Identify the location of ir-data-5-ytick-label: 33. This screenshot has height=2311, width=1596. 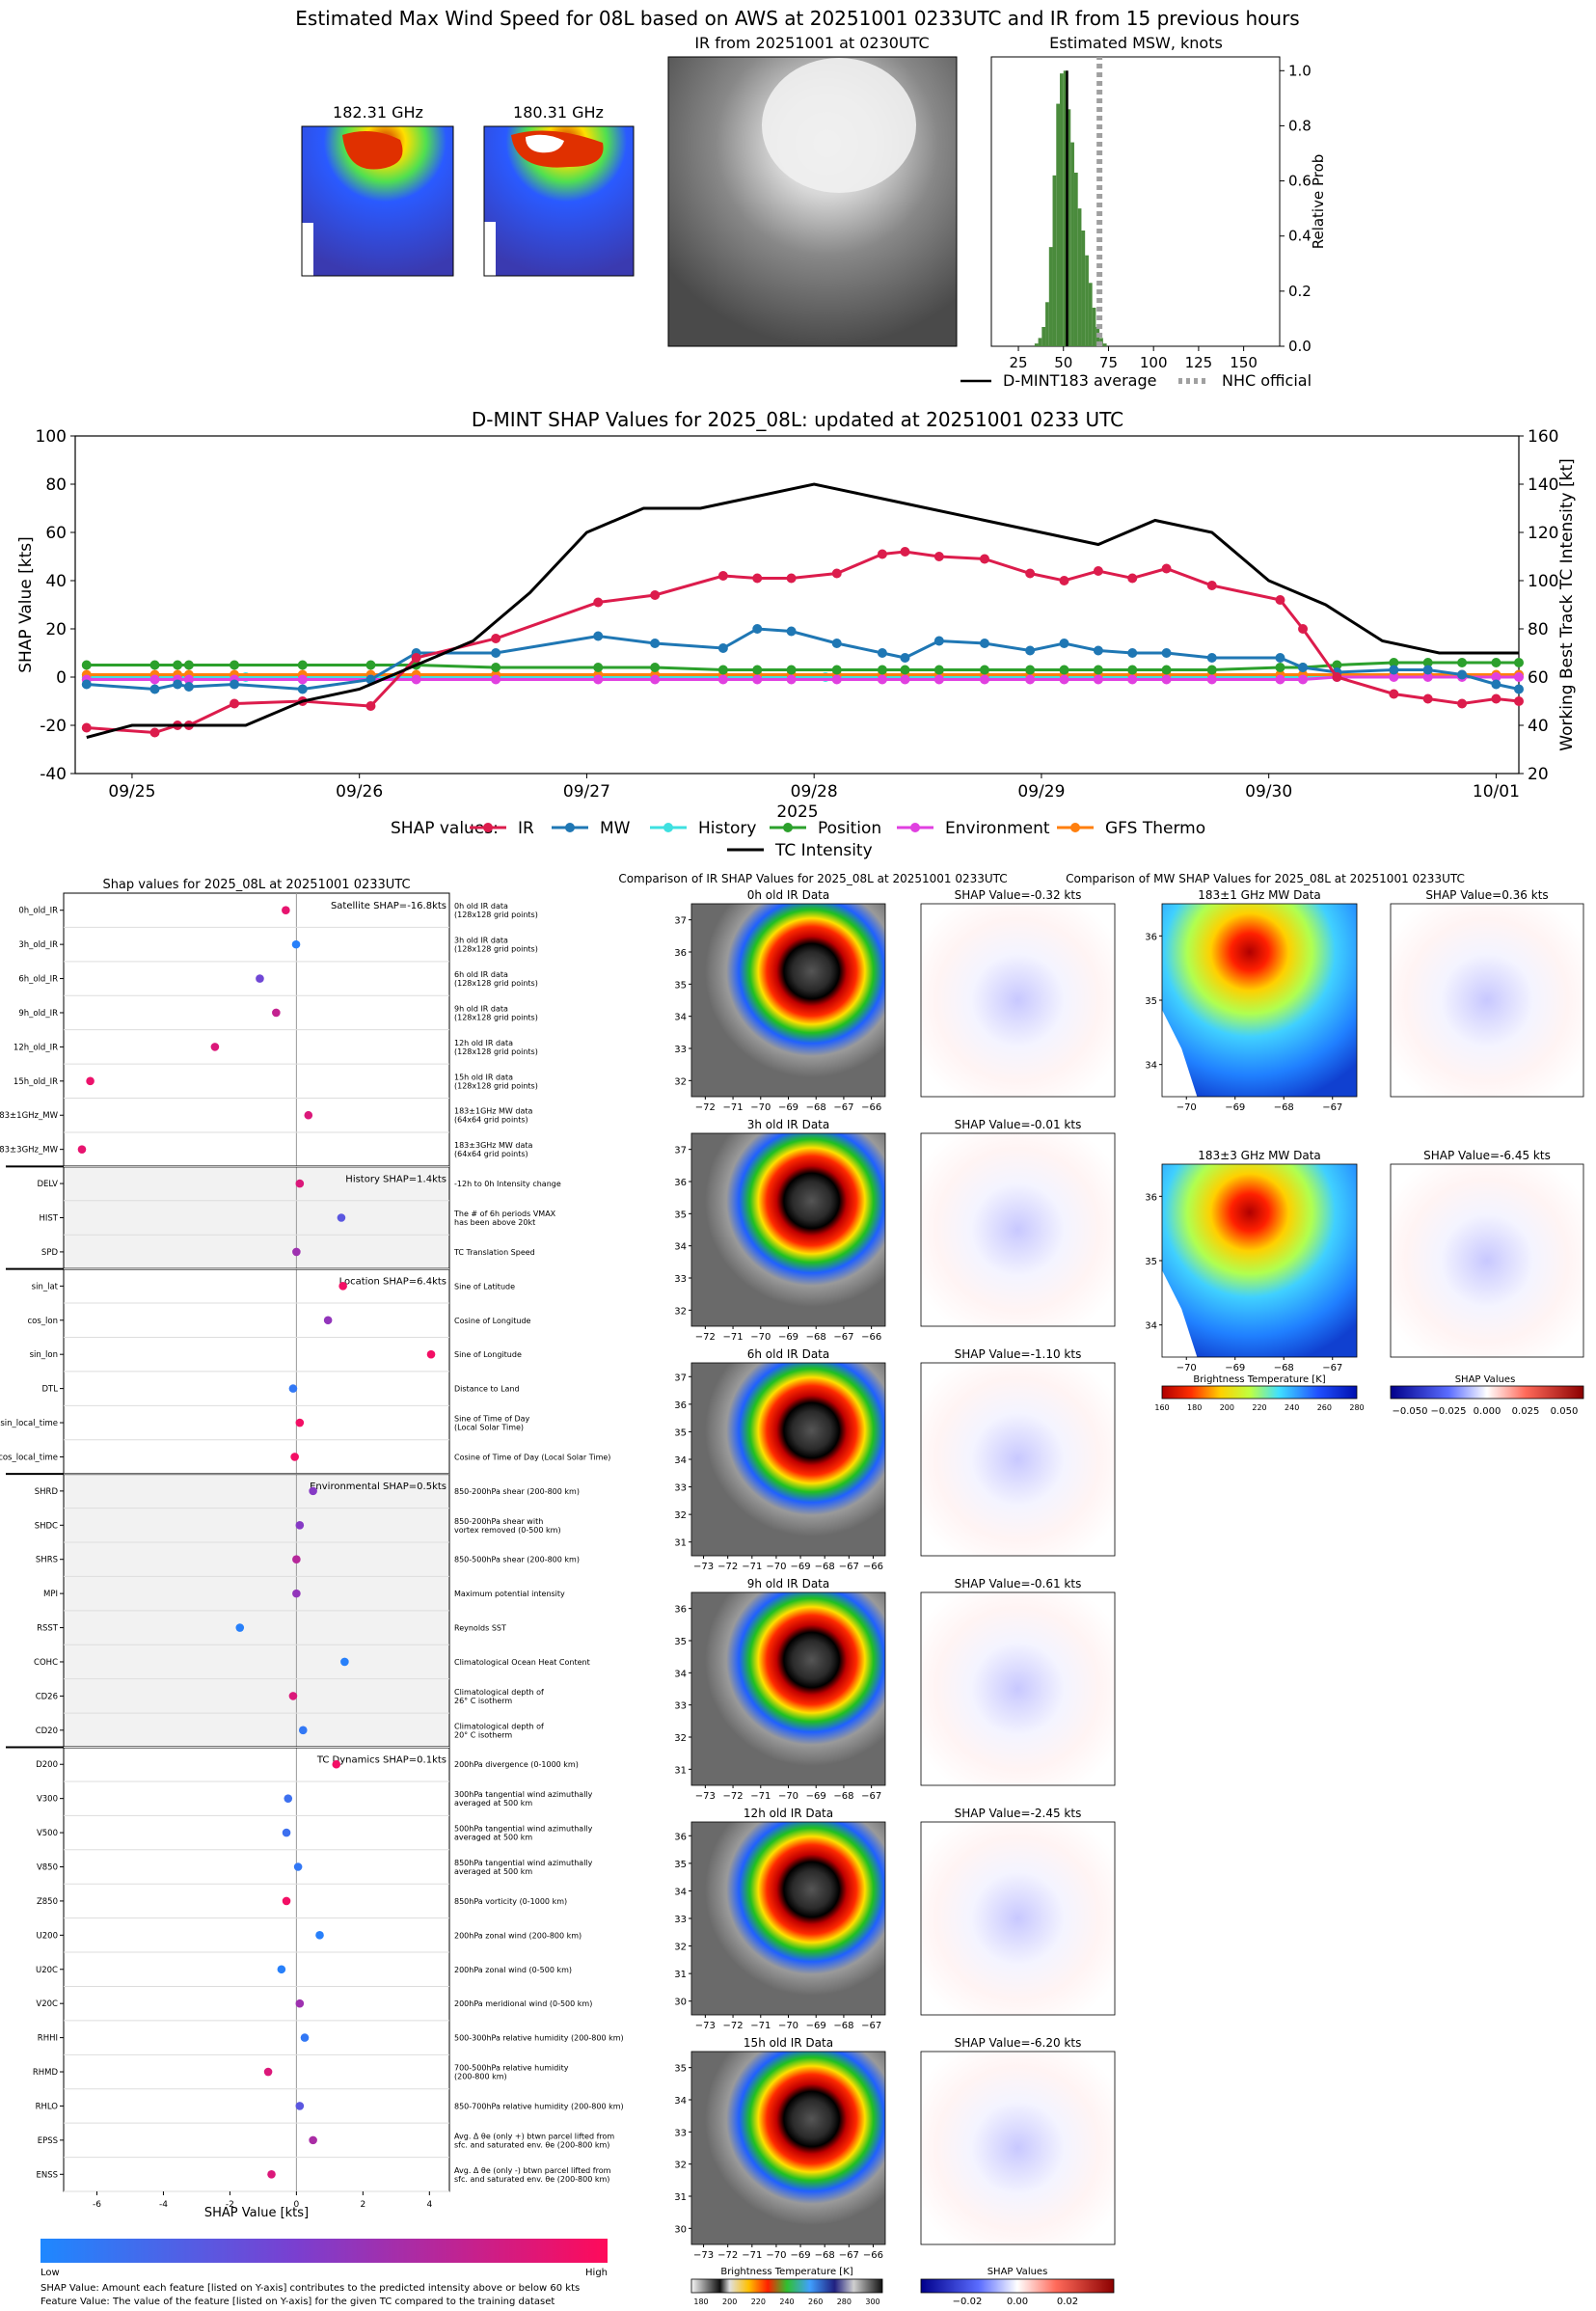
(680, 2133).